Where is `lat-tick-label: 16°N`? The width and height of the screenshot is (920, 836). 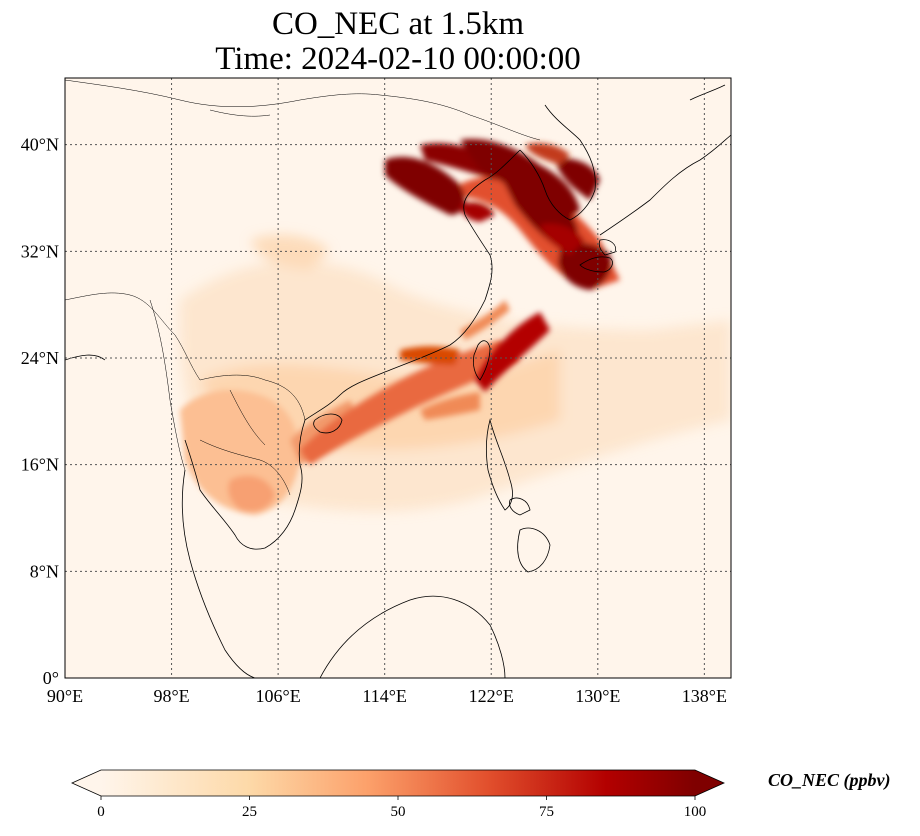 lat-tick-label: 16°N is located at coordinates (40, 465).